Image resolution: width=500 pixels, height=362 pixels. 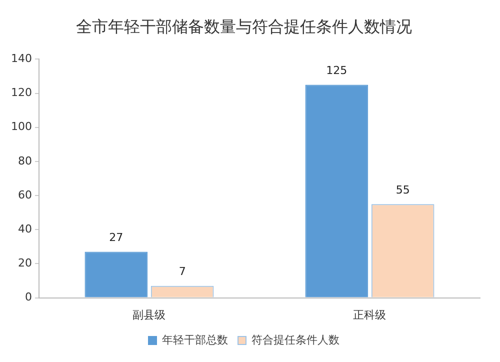 What do you see at coordinates (25, 263) in the screenshot?
I see `y-tick-label: 20` at bounding box center [25, 263].